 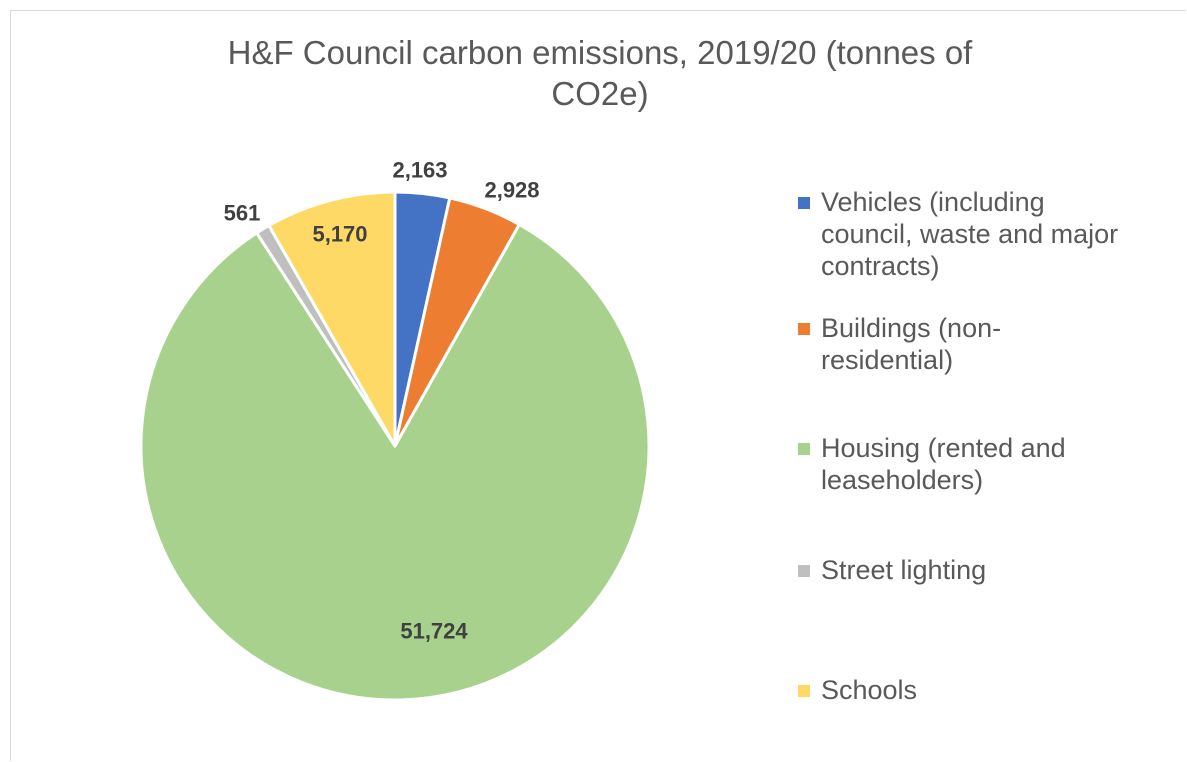 What do you see at coordinates (339, 234) in the screenshot?
I see `data-label-schools: 5,170` at bounding box center [339, 234].